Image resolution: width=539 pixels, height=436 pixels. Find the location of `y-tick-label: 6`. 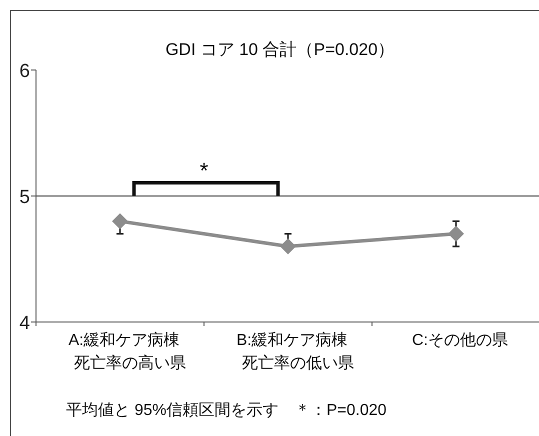

y-tick-label: 6 is located at coordinates (24, 71).